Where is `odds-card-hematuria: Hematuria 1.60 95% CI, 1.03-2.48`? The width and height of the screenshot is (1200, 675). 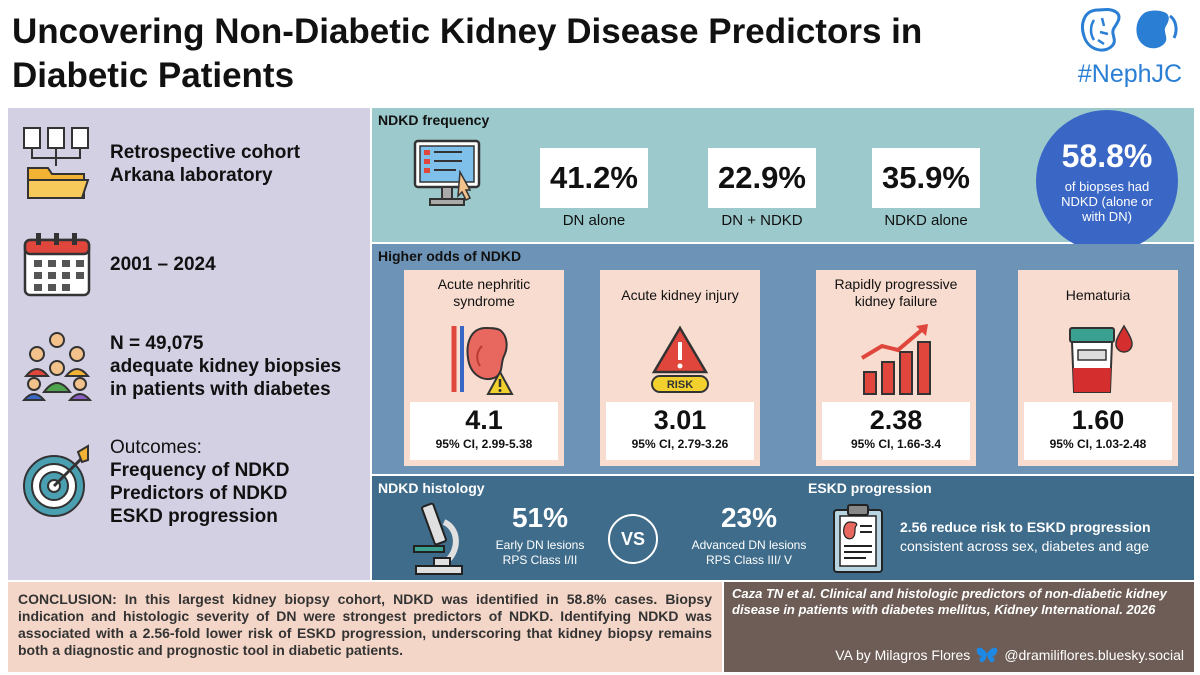
odds-card-hematuria: Hematuria 1.60 95% CI, 1.03-2.48 is located at coordinates (1098, 368).